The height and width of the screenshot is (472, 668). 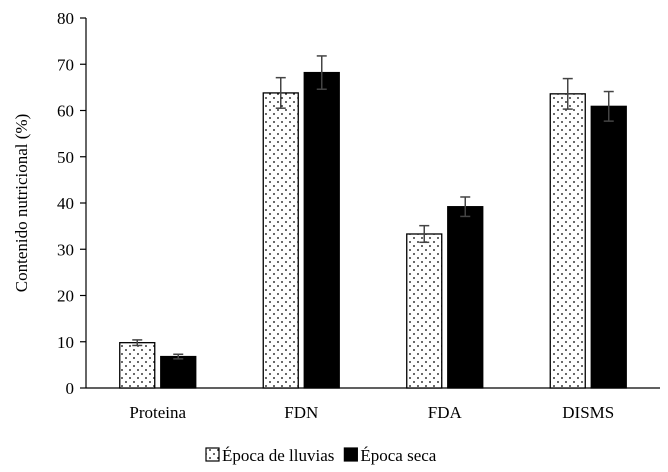 What do you see at coordinates (212, 454) in the screenshot?
I see `legend-swatch-lluvias` at bounding box center [212, 454].